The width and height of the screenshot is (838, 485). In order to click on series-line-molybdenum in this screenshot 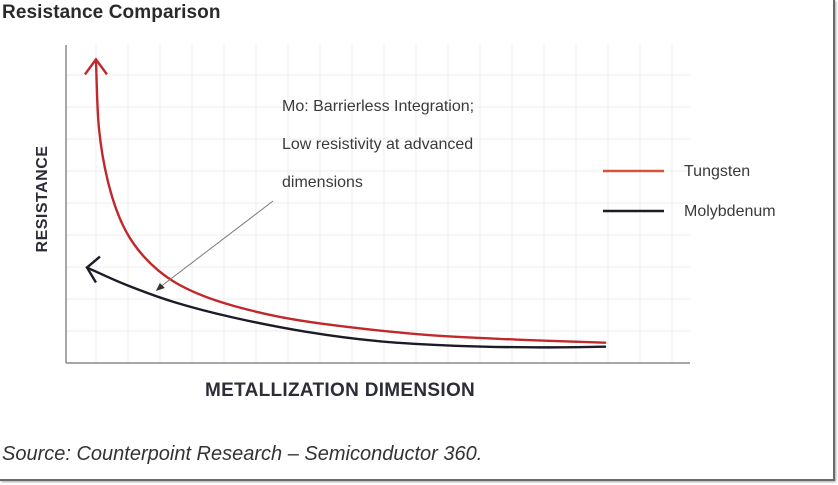, I will do `click(346, 307)`.